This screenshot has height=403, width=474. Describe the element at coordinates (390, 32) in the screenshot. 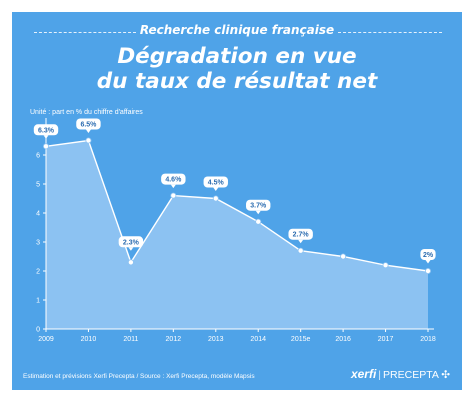

I see `kicker-dash-right` at that location.